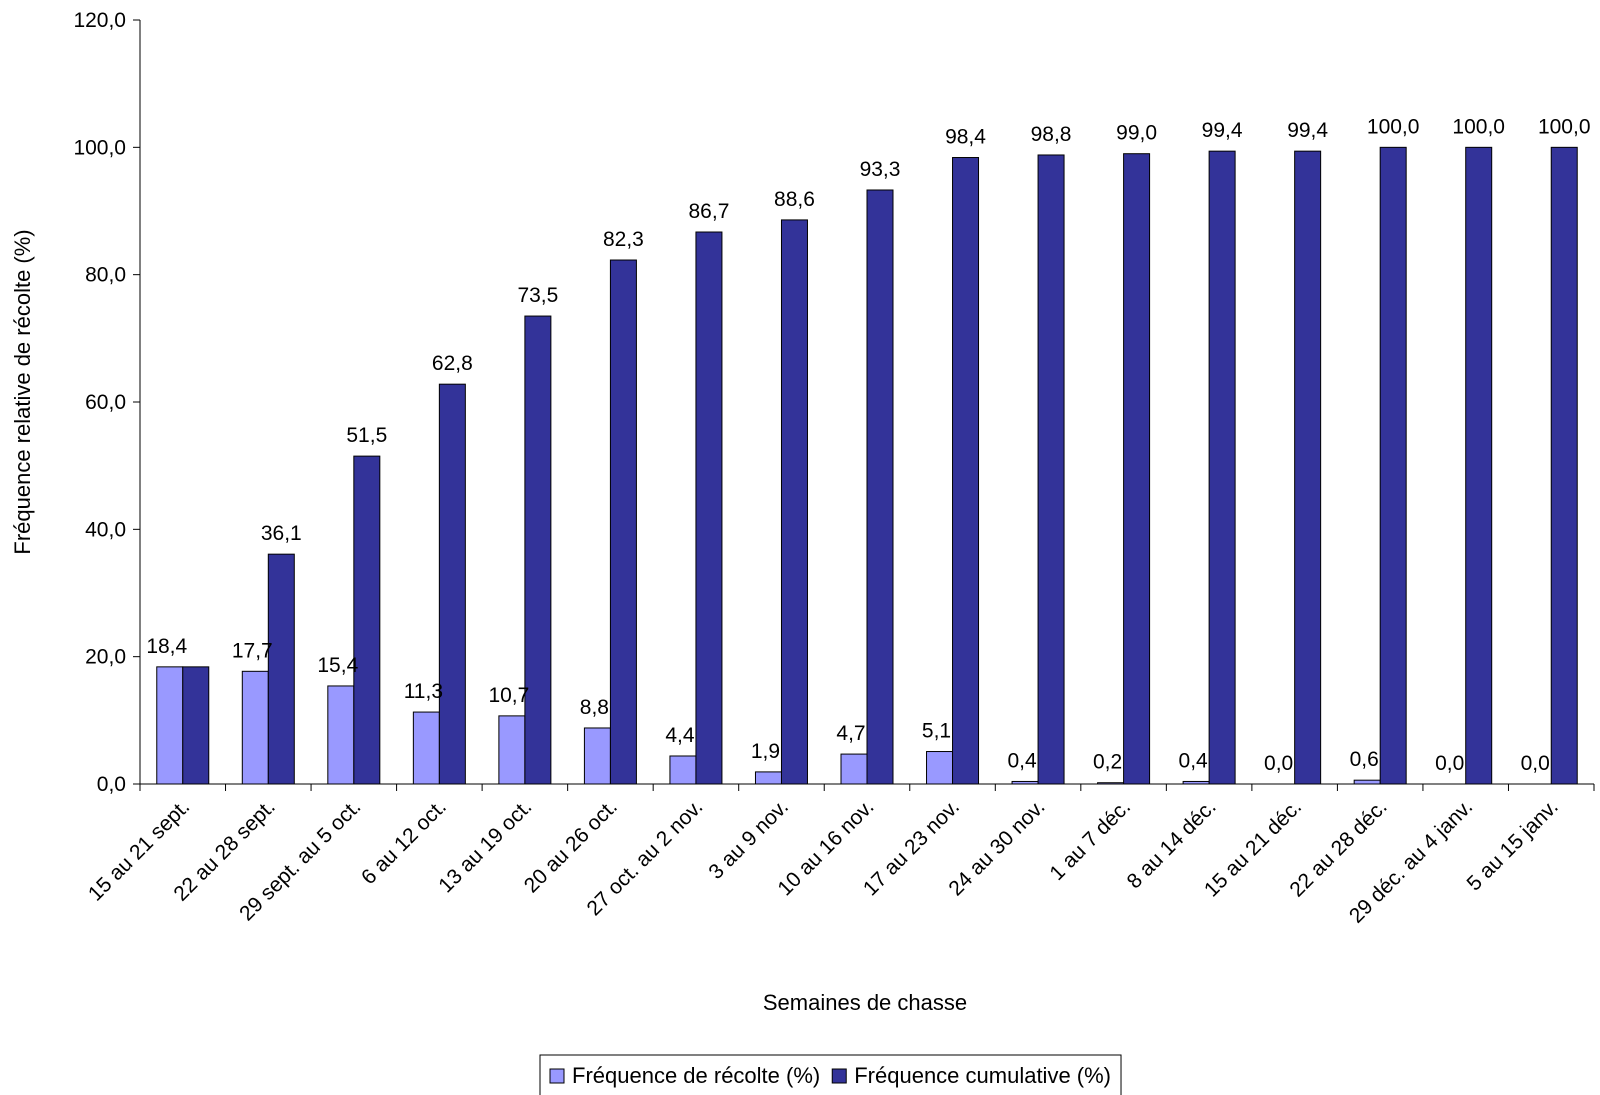  Describe the element at coordinates (1478, 126) in the screenshot. I see `data-label-cumulative-15: 100,0` at that location.